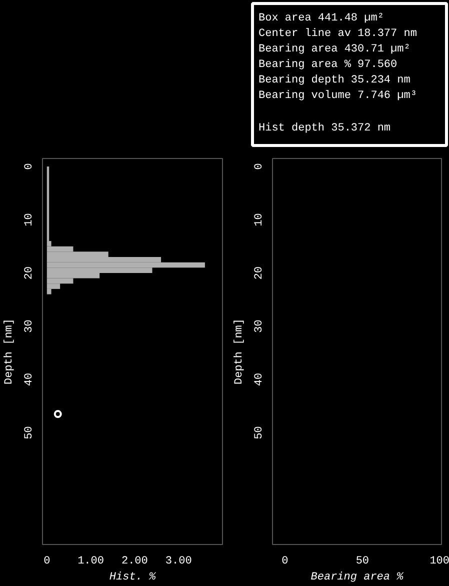 This screenshot has width=449, height=586. What do you see at coordinates (334, 80) in the screenshot?
I see `text: Bearing depth 35.234 nm` at bounding box center [334, 80].